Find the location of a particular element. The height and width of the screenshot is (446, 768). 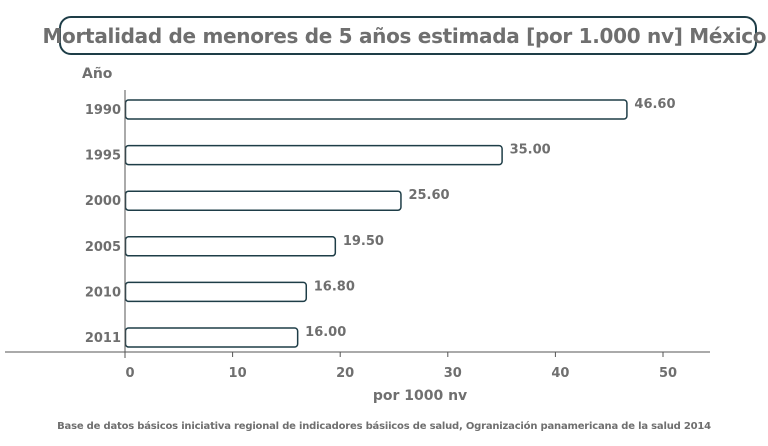

x-axis-ticks: 0 10 20 30 40 50 is located at coordinates (400, 366).